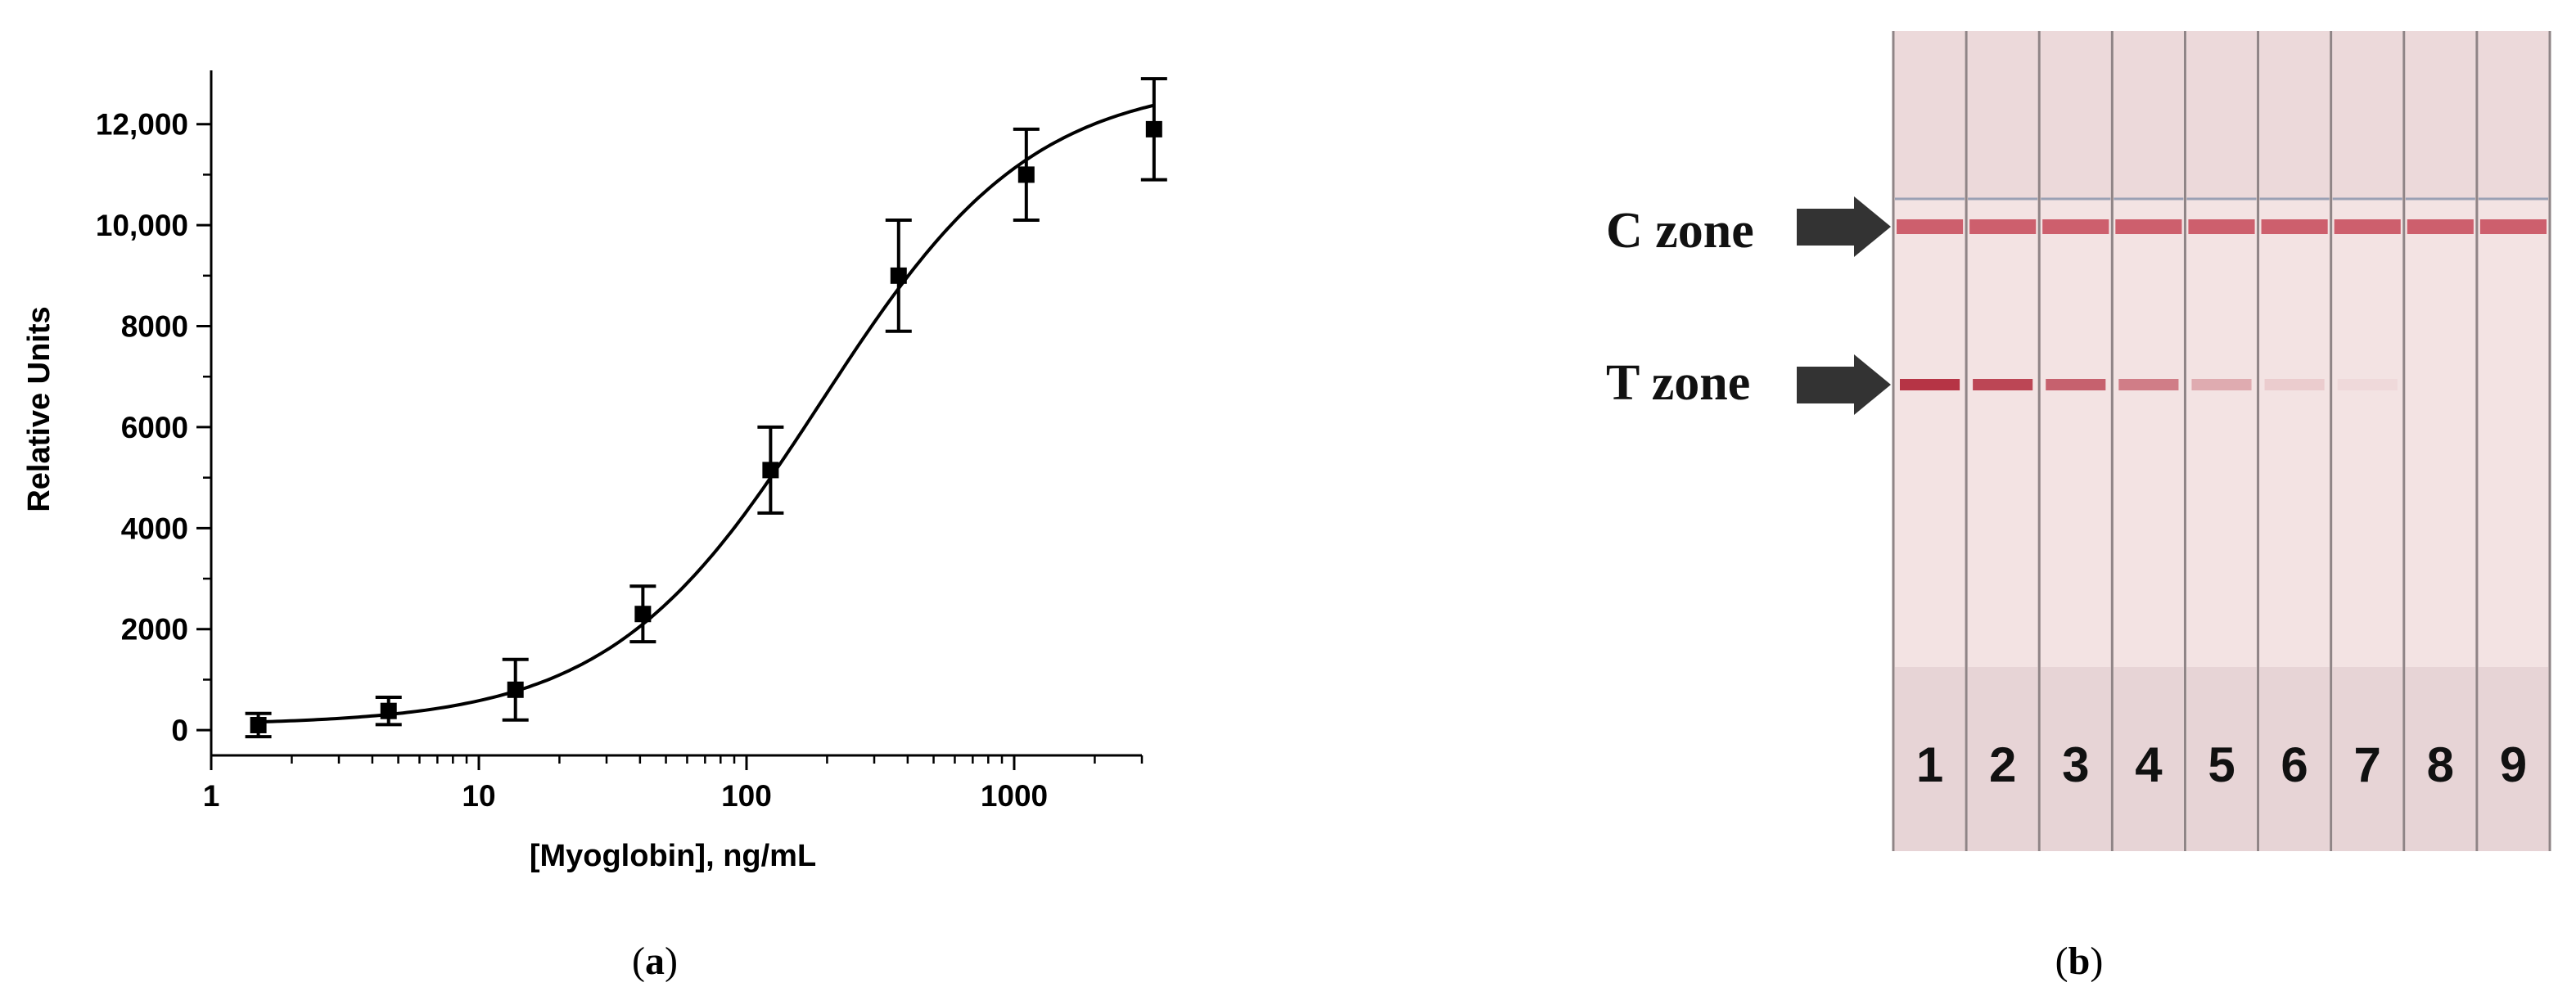 This screenshot has width=2576, height=1005. I want to click on caption-b: (b), so click(2079, 961).